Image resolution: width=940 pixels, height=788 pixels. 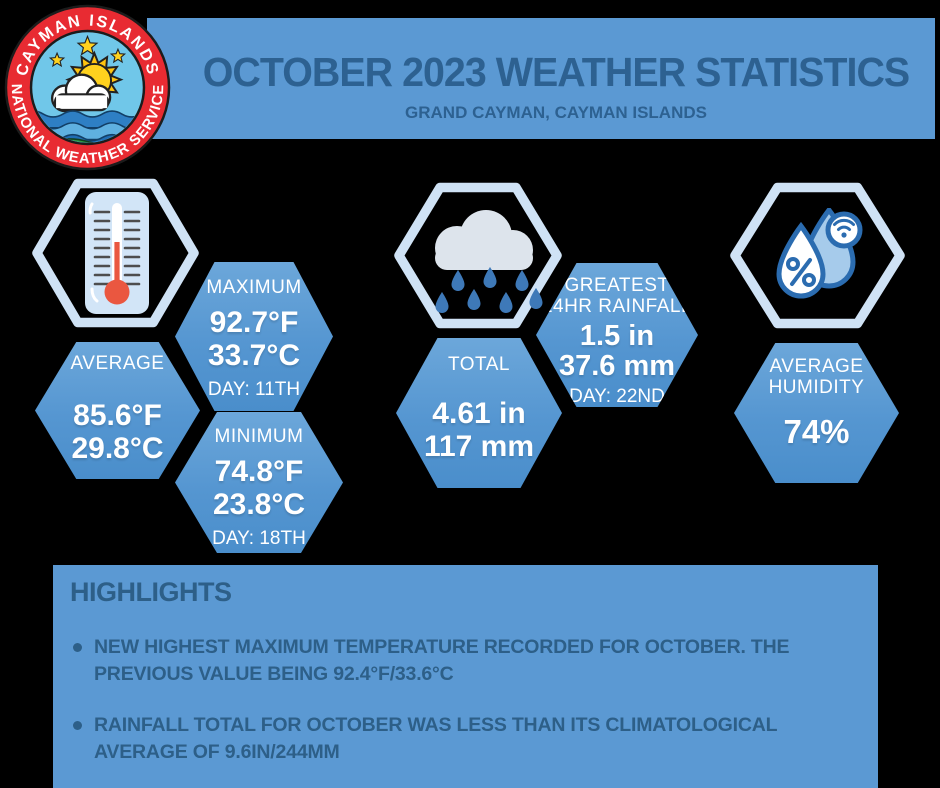 I want to click on total-rainfall-label: TOTAL, so click(x=479, y=364).